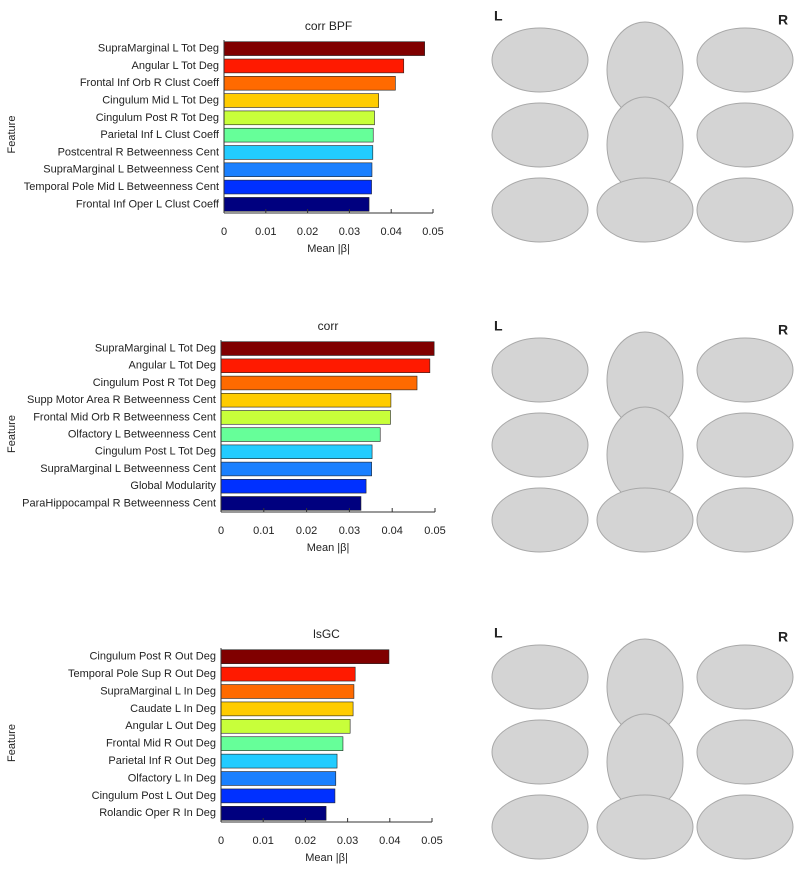  I want to click on y-tick-label: Temporal Pole Mid L Betweenness Cent, so click(121, 187).